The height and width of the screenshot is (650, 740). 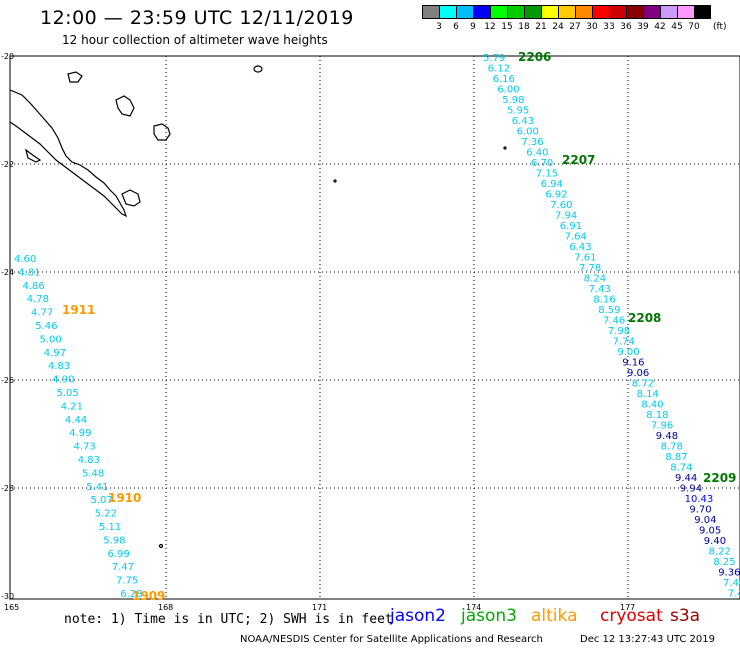 I want to click on swh-value: 9.00, so click(x=628, y=352).